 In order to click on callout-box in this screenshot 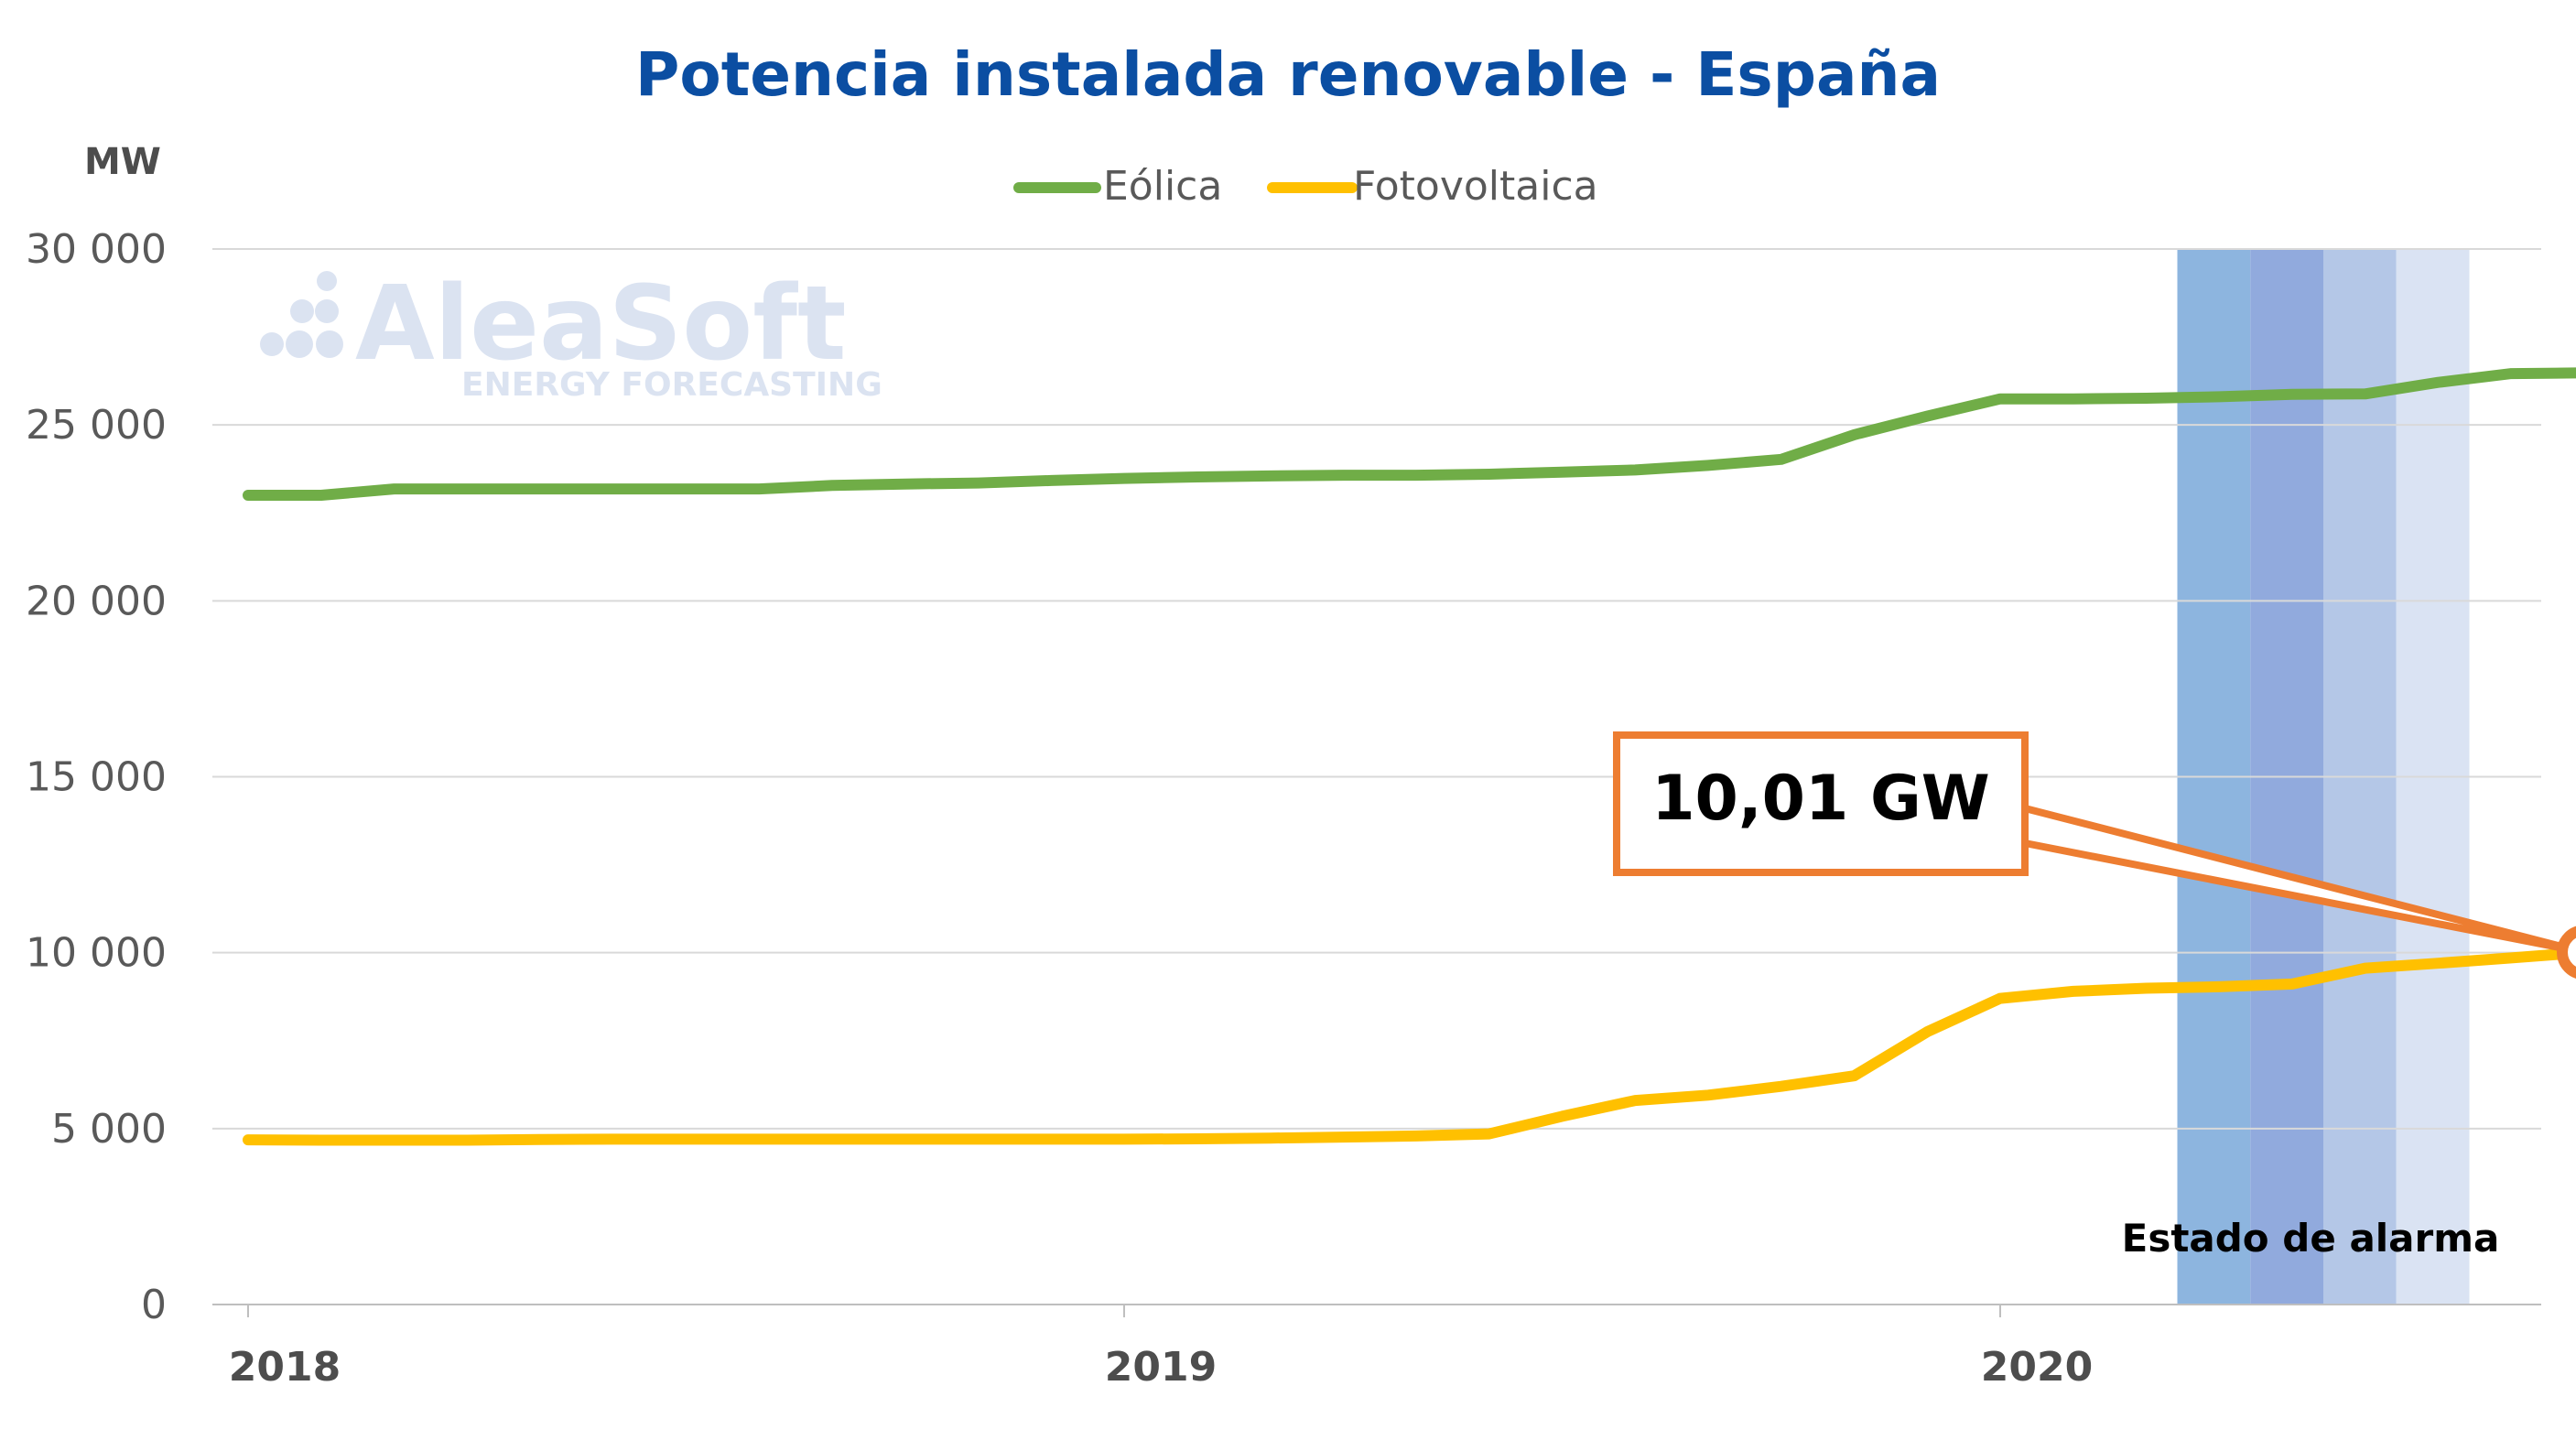, I will do `click(1821, 803)`.